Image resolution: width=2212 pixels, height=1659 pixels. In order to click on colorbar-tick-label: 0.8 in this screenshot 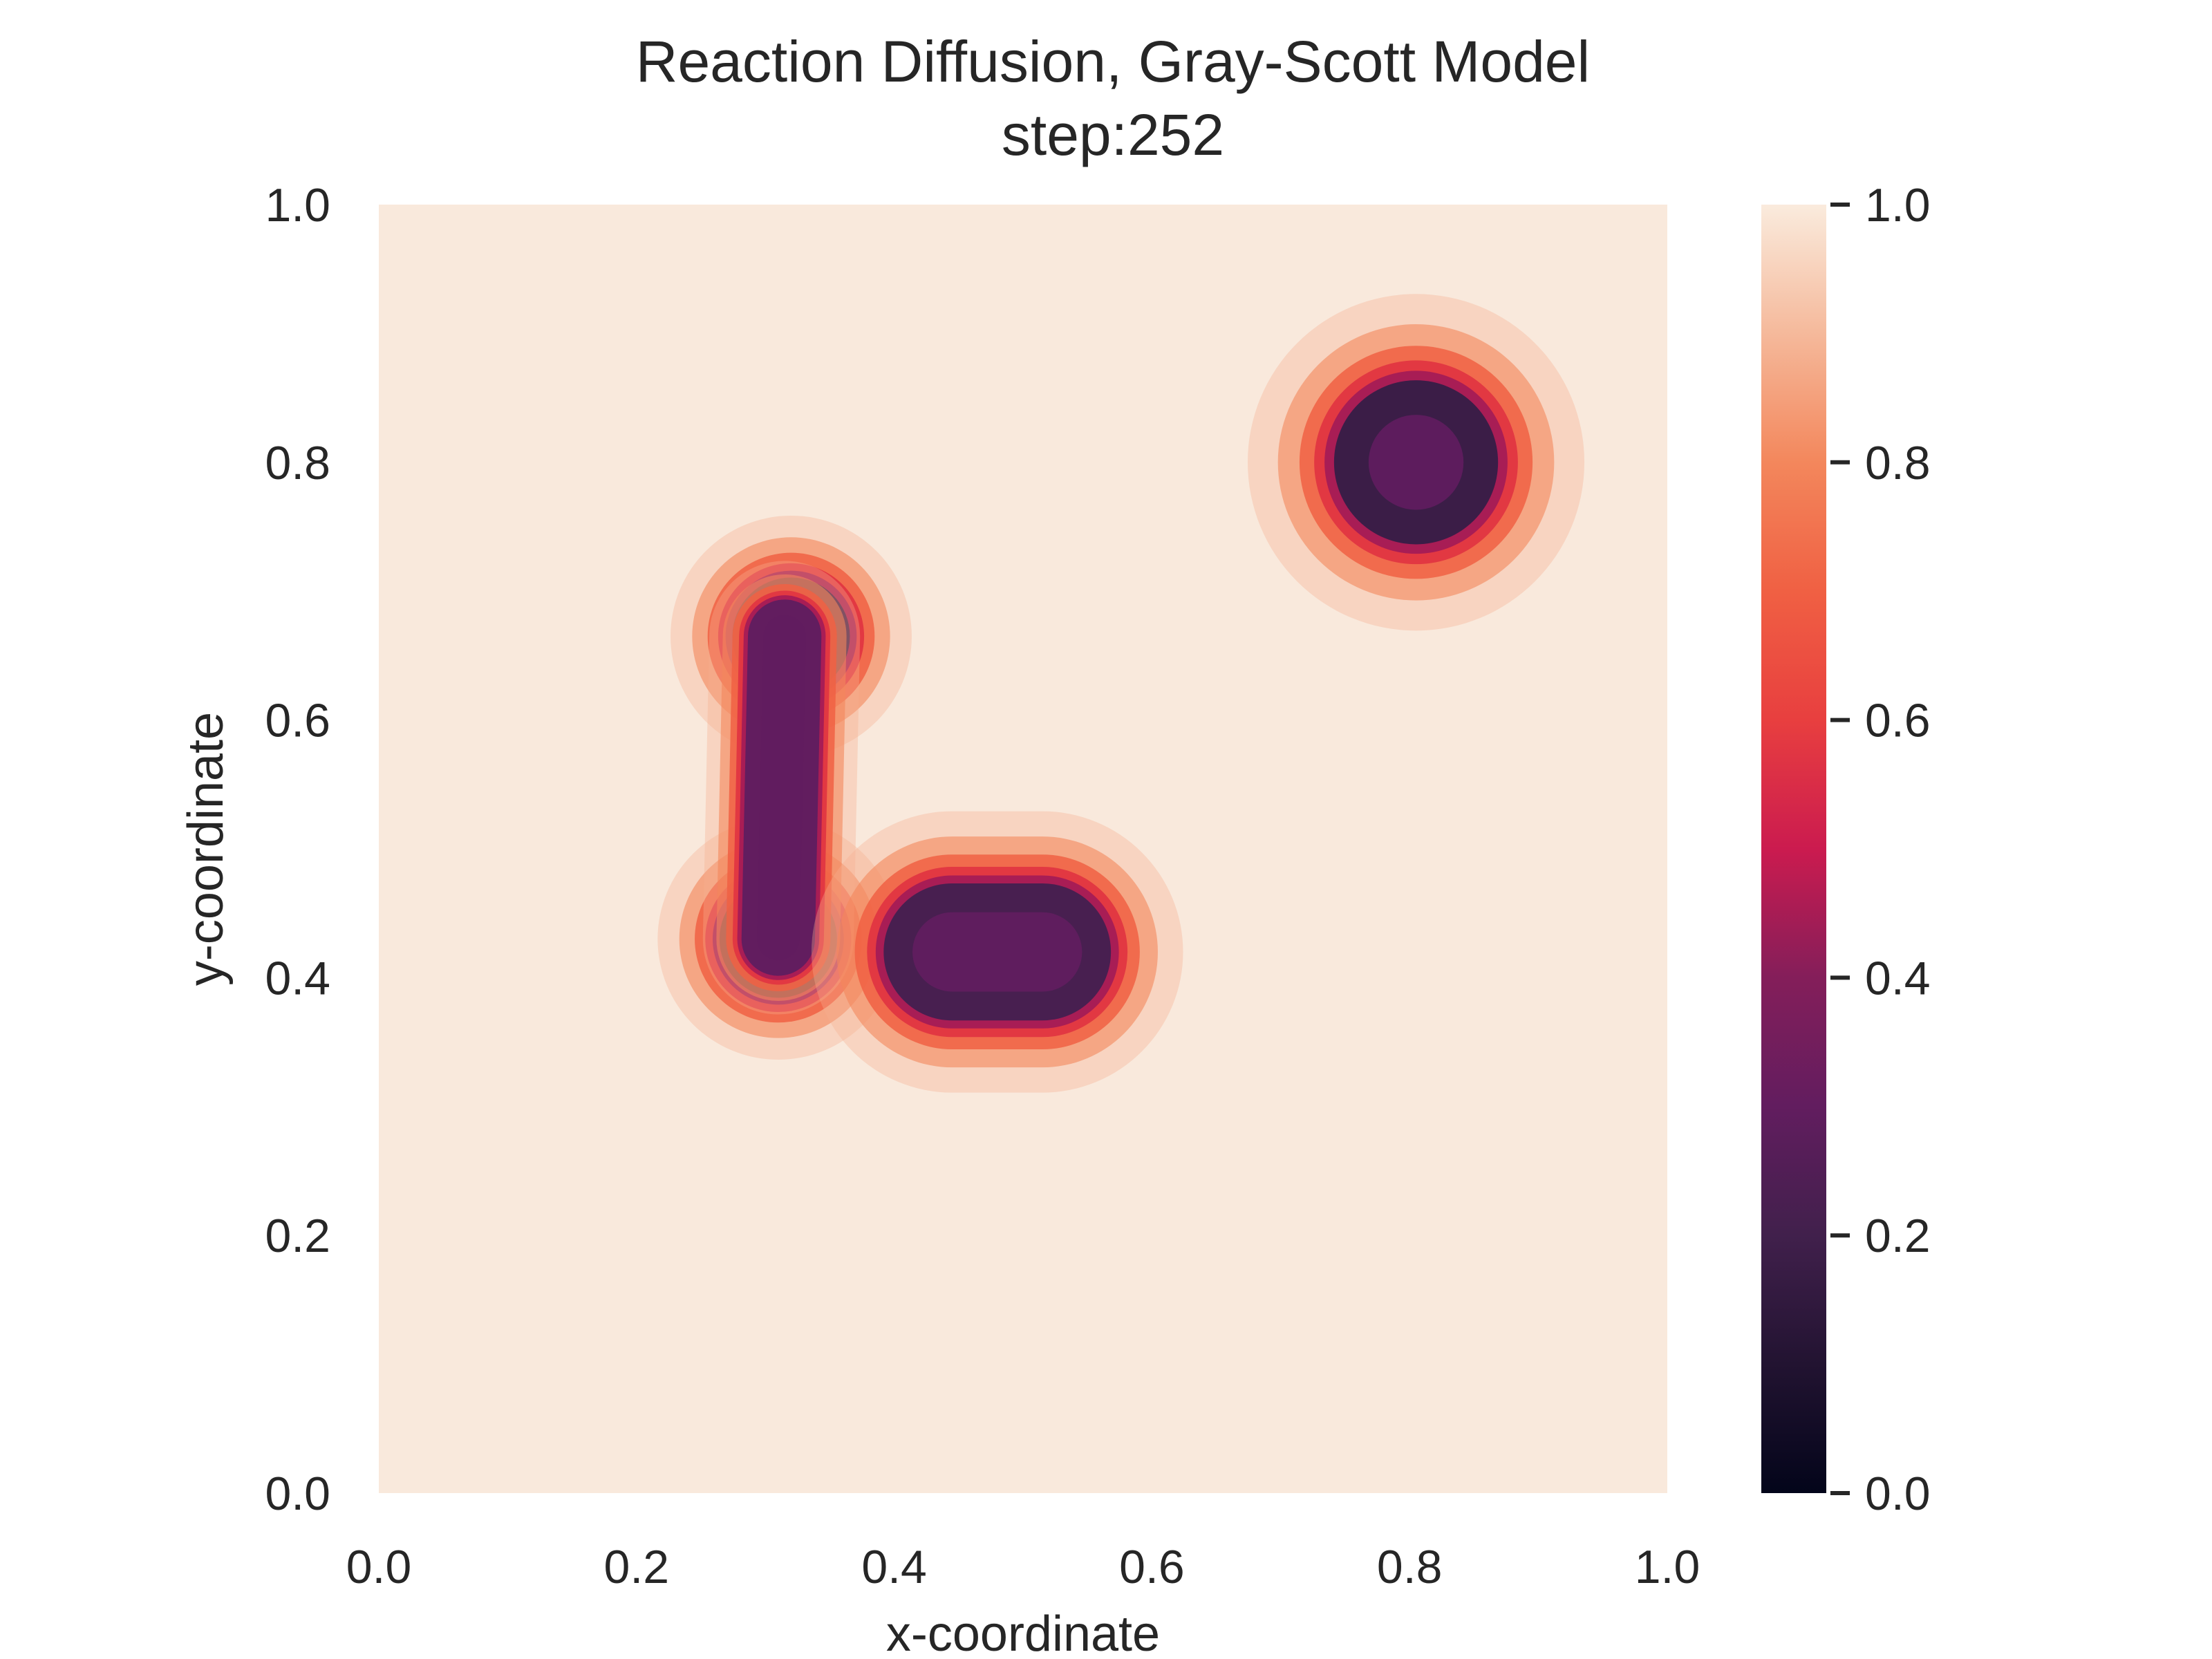, I will do `click(1898, 463)`.